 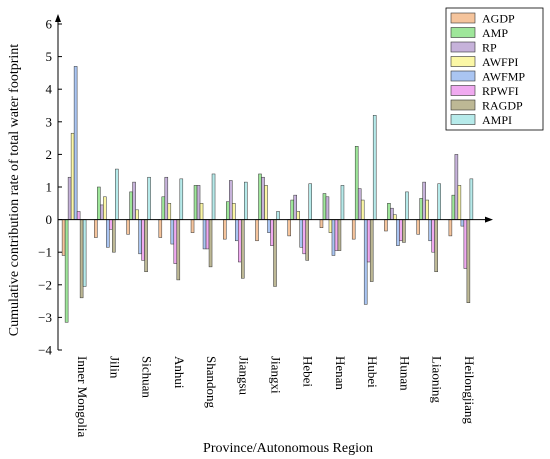 I want to click on y-tick-label: −1, so click(x=45, y=252).